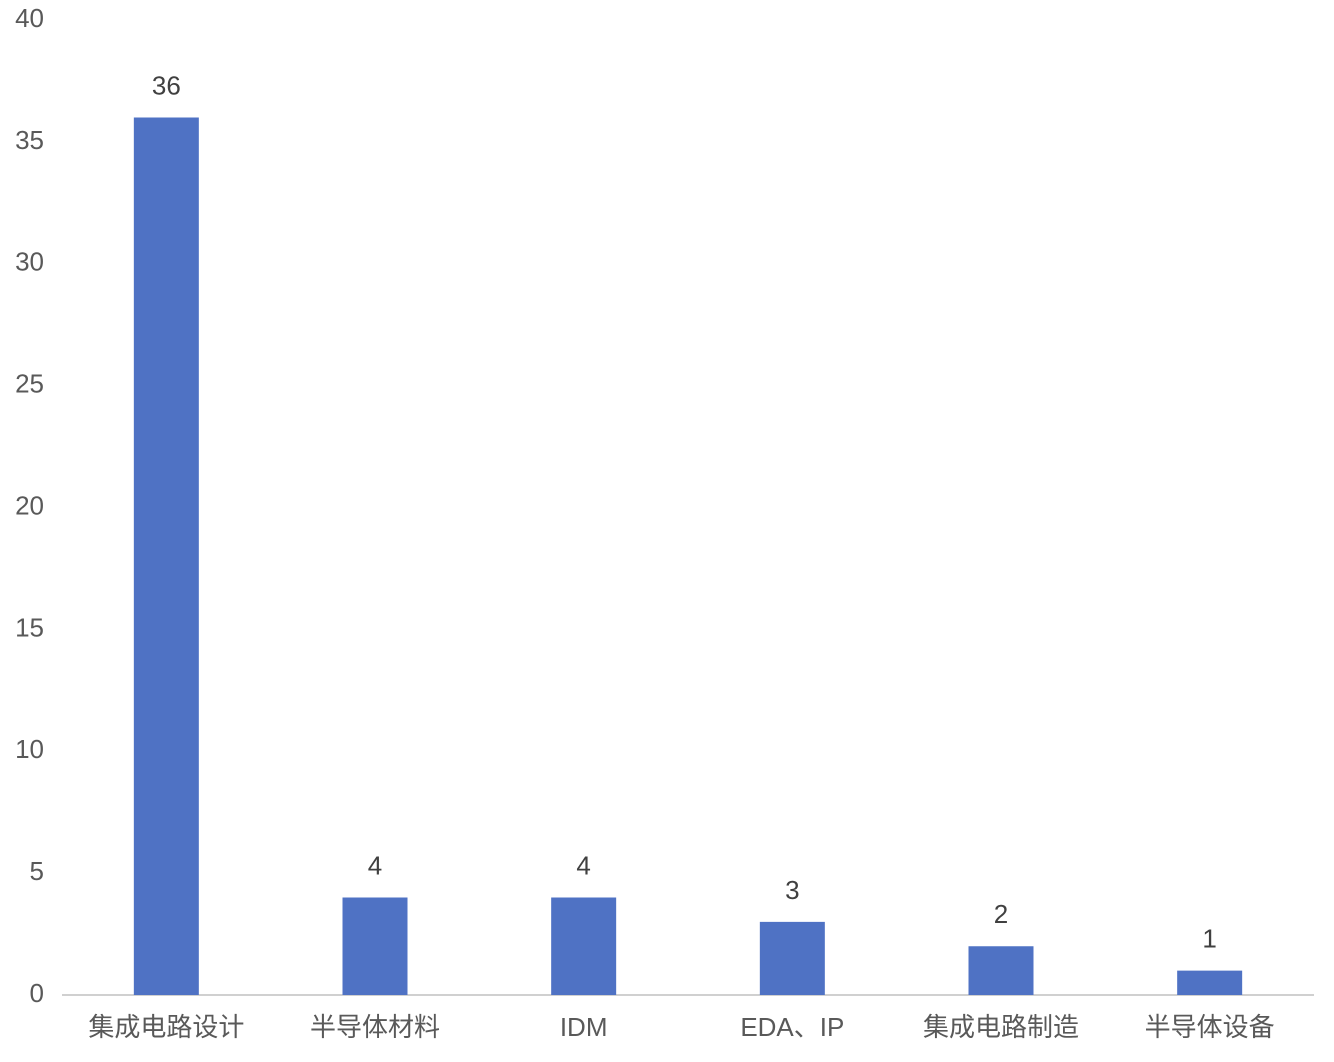 The height and width of the screenshot is (1062, 1334). What do you see at coordinates (1209, 939) in the screenshot?
I see `value-label: 1` at bounding box center [1209, 939].